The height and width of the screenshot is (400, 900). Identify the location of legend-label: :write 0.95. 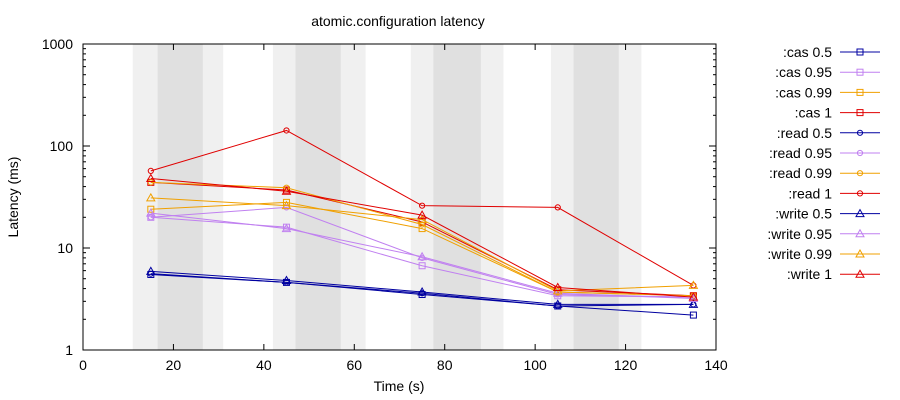
(799, 234).